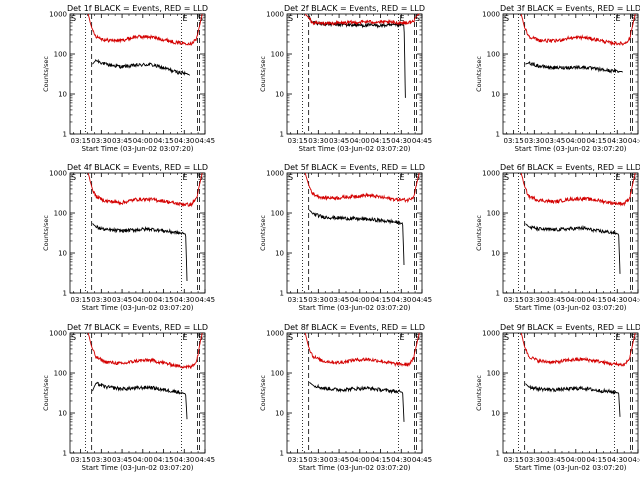 This screenshot has width=640, height=480. Describe the element at coordinates (354, 8) in the screenshot. I see `plot-title: Det 2f BLACK = Events, RED = LLD` at that location.